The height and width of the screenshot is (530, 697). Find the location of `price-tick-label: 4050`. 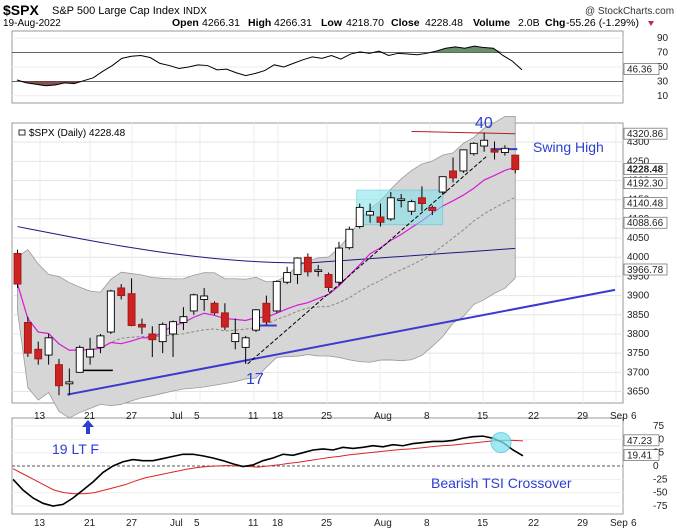

price-tick-label: 4050 is located at coordinates (638, 238).